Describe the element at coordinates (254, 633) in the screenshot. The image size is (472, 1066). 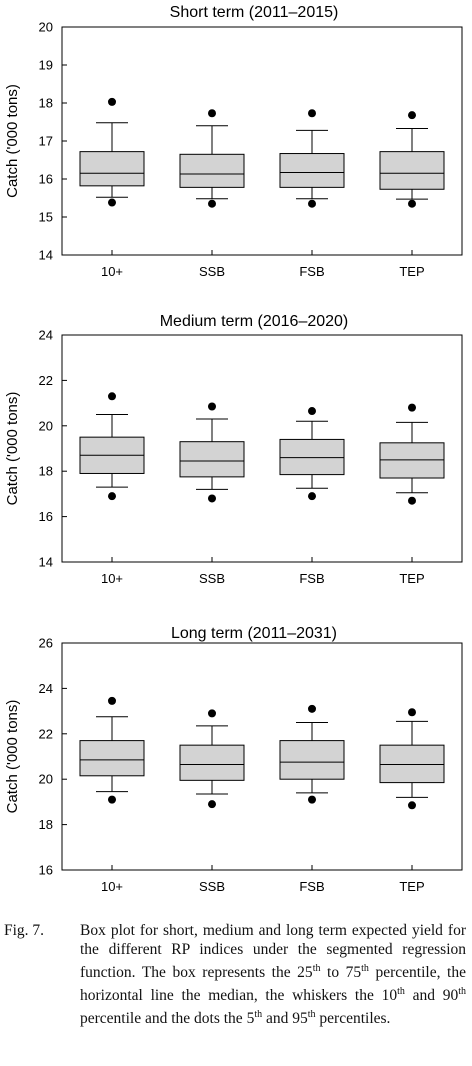
I see `chart-title: Long term (2011–2031)` at that location.